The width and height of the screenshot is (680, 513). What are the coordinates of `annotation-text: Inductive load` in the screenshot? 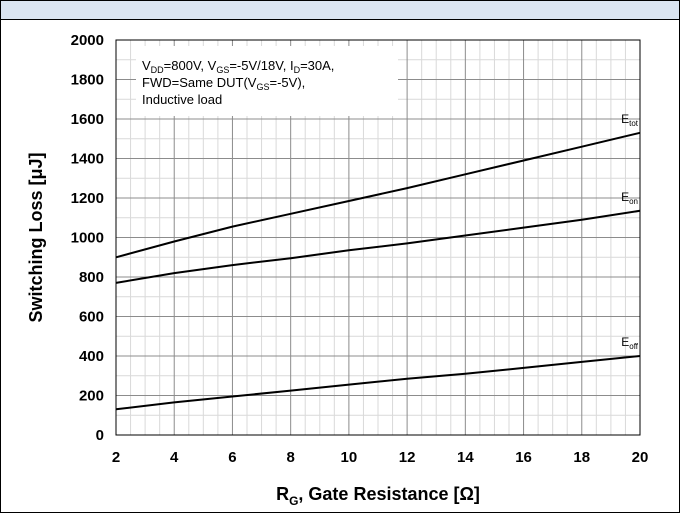 It's located at (182, 99).